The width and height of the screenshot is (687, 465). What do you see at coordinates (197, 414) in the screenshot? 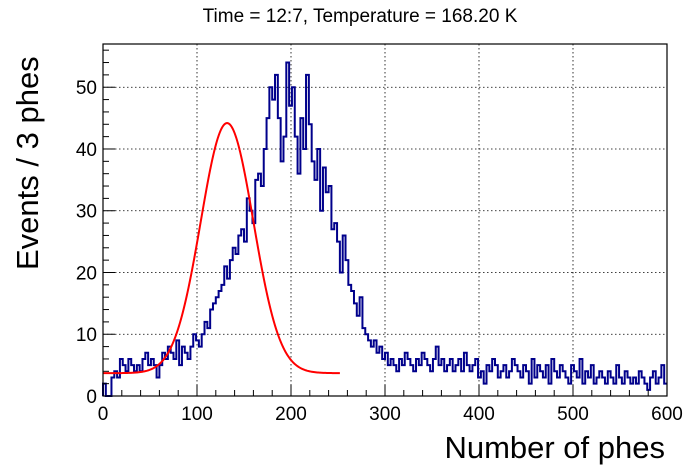
I see `x-tick-label: 100` at bounding box center [197, 414].